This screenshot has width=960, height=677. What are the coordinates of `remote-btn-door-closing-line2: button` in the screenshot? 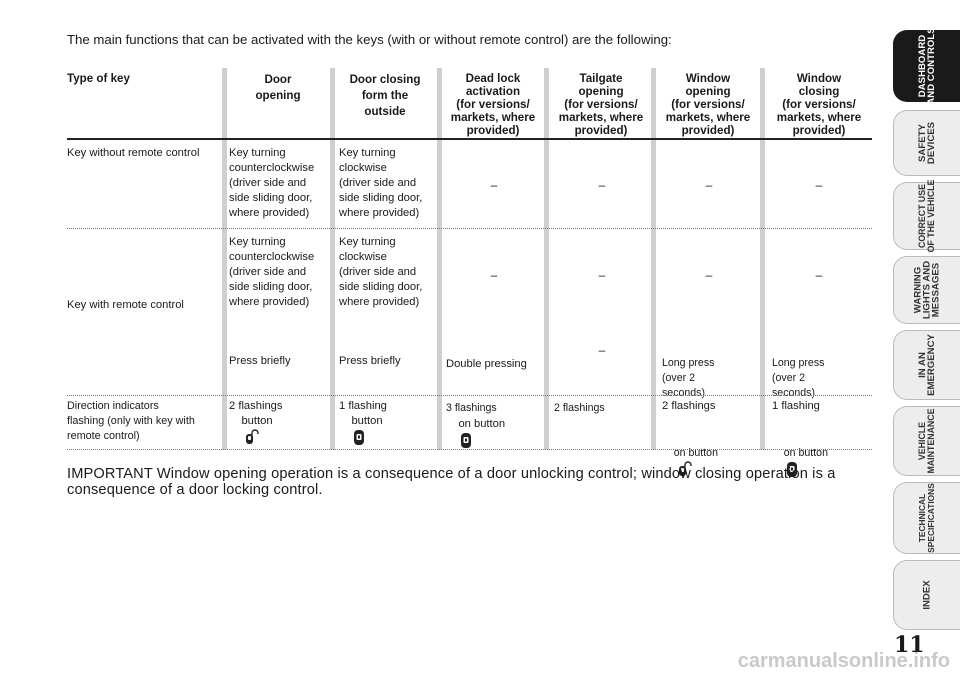 It's located at (389, 431).